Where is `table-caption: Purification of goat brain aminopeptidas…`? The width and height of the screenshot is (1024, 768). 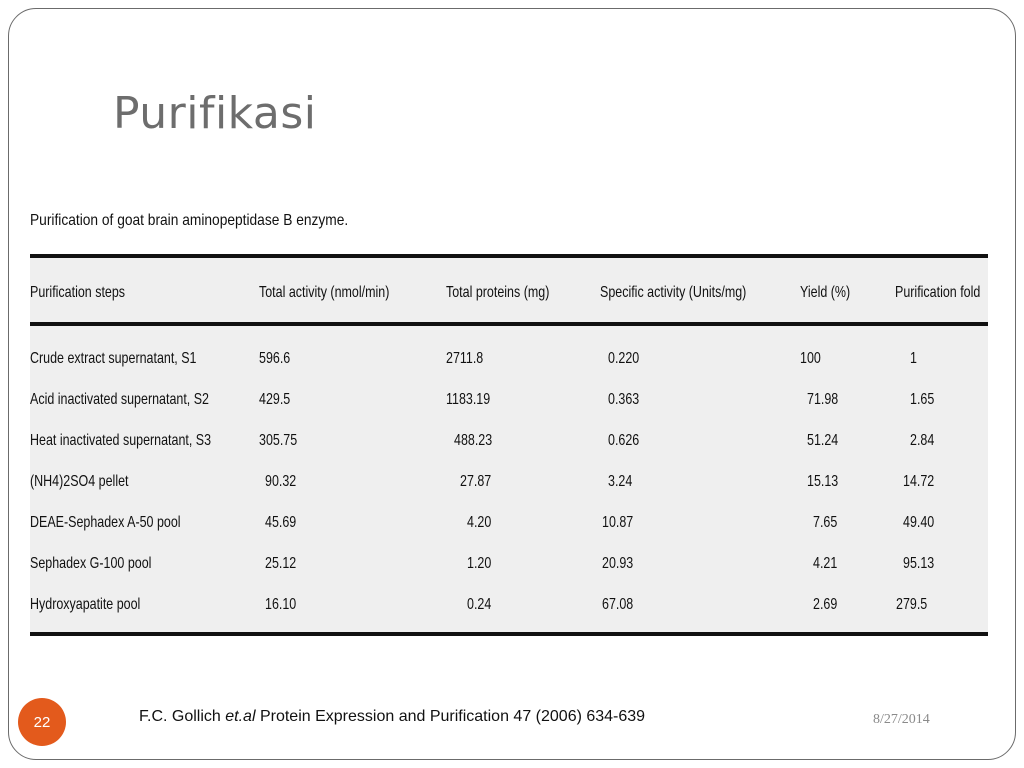 table-caption: Purification of goat brain aminopeptidas… is located at coordinates (189, 220).